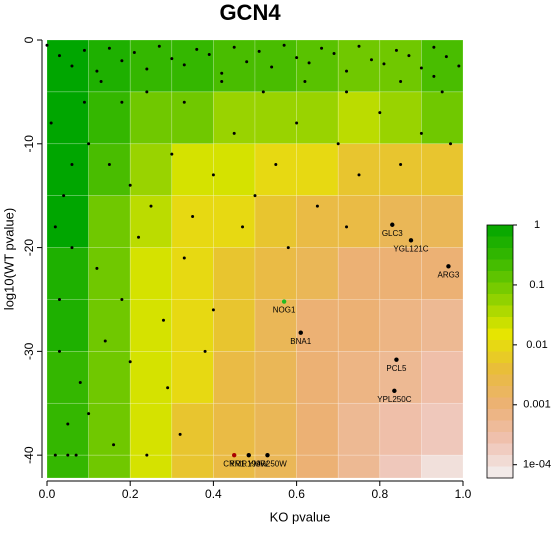  What do you see at coordinates (379, 494) in the screenshot?
I see `x-tick-label: 0.8` at bounding box center [379, 494].